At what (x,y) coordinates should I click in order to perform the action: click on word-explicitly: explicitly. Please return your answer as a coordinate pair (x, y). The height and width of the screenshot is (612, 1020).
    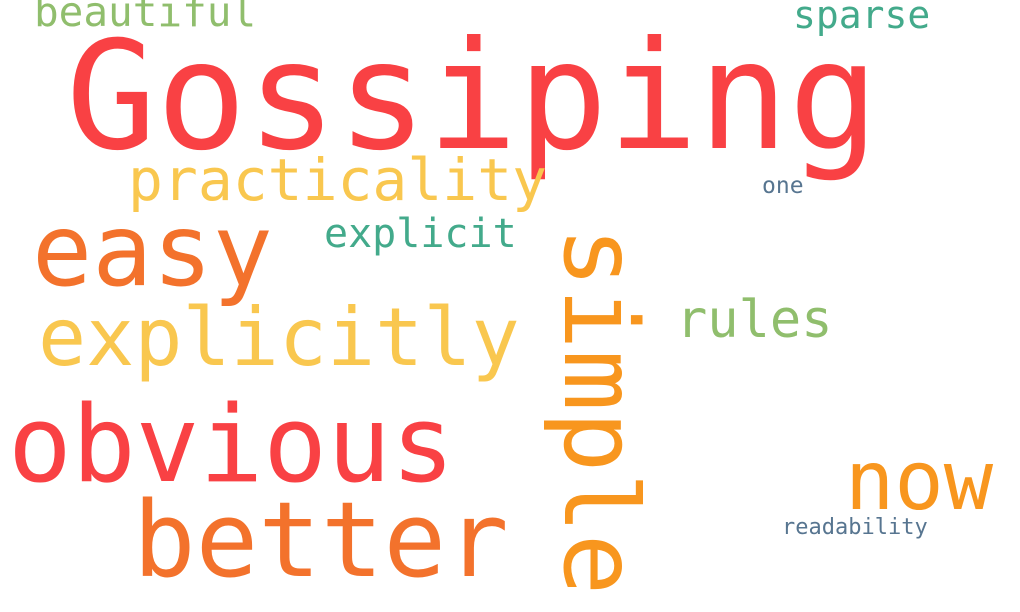
    Looking at the image, I should click on (279, 337).